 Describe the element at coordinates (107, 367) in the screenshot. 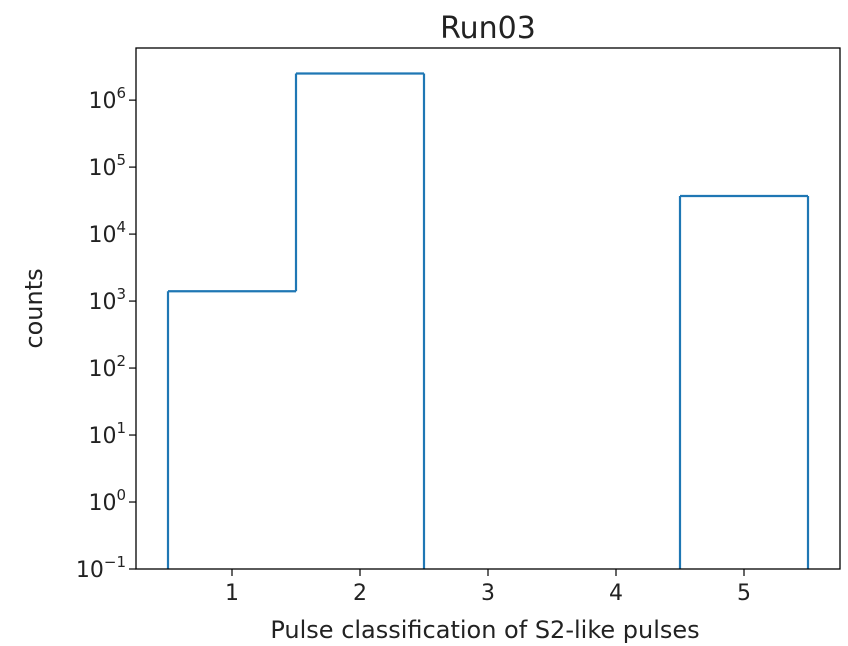

I see `y-tick-label: 10²` at that location.